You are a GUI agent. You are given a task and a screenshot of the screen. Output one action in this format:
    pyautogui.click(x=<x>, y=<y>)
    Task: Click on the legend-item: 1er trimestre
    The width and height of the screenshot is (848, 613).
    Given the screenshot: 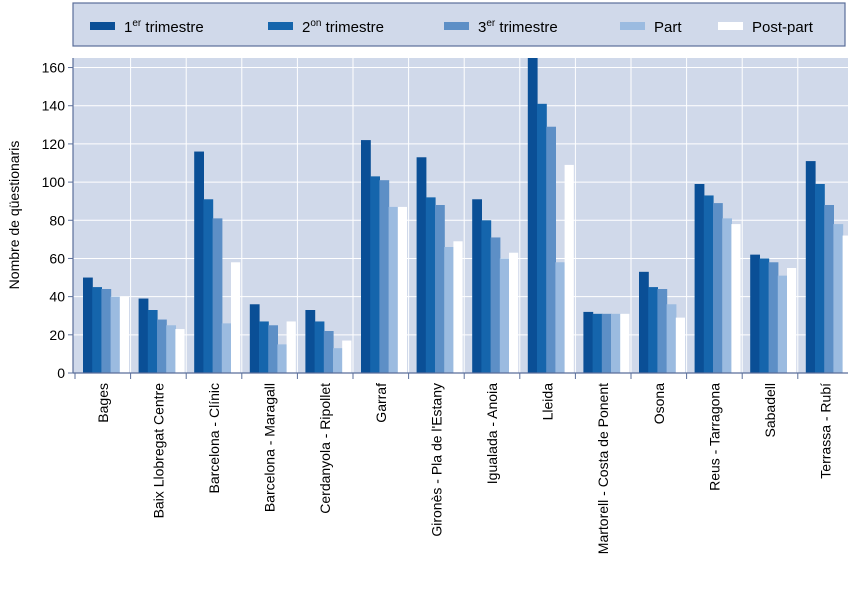 What is the action you would take?
    pyautogui.click(x=147, y=27)
    